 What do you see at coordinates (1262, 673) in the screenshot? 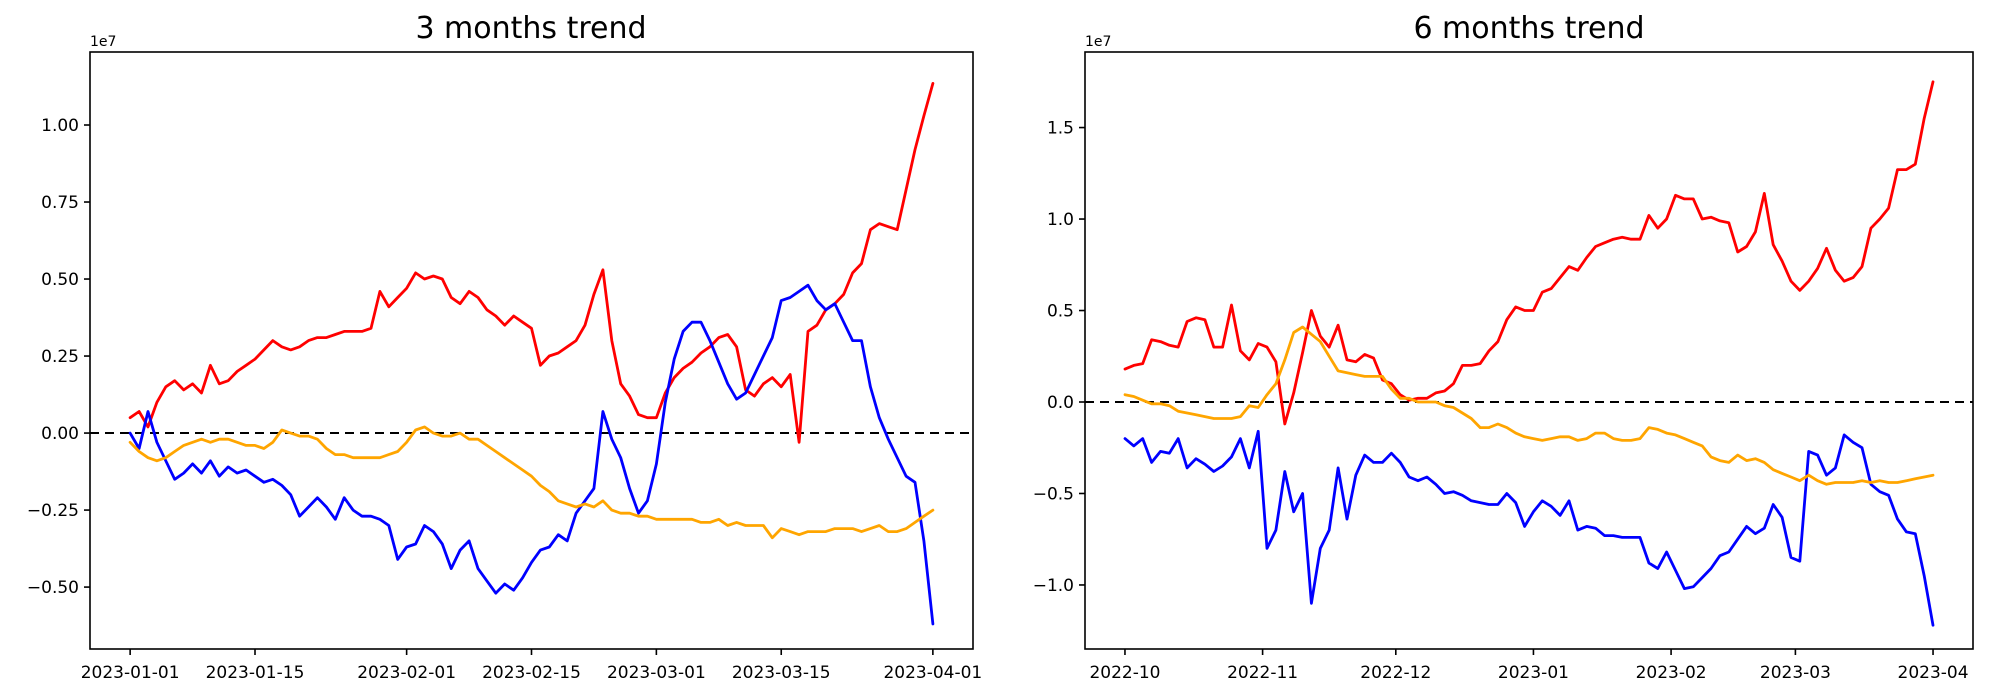
I see `x-tick-label: 2022-11` at bounding box center [1262, 673].